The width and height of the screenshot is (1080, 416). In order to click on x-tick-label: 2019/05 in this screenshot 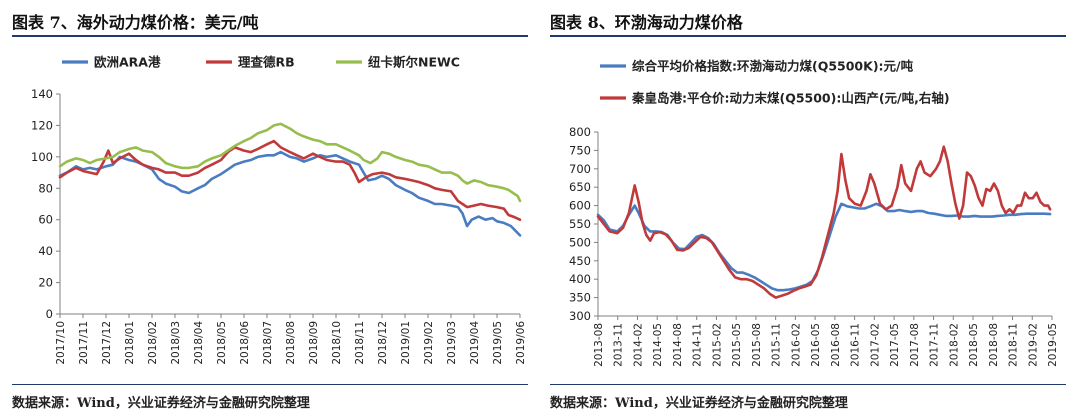, I will do `click(498, 343)`.